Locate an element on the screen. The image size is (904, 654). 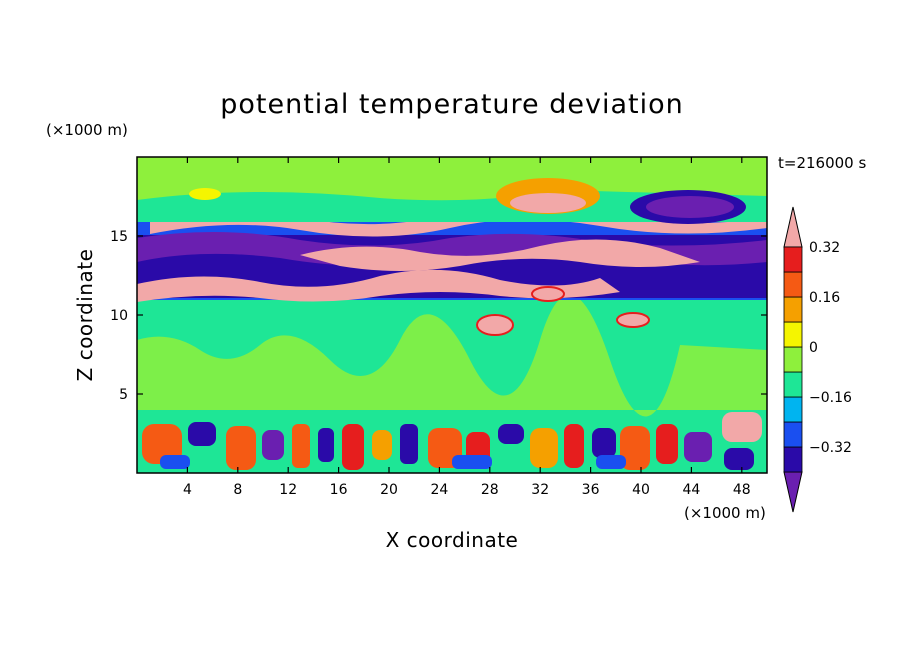
x-tick-label: 24 is located at coordinates (439, 490).